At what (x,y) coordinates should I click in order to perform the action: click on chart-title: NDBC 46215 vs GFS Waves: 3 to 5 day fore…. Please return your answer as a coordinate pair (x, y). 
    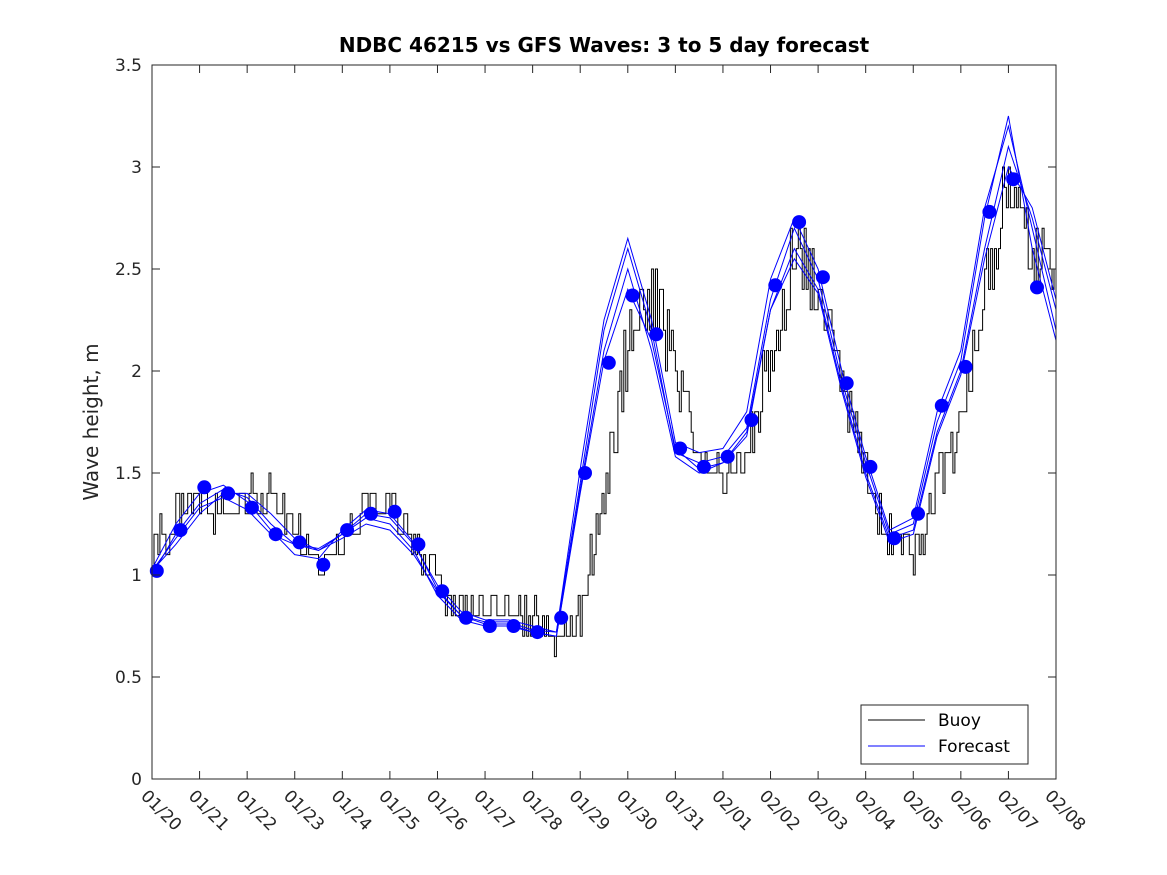
    Looking at the image, I should click on (604, 45).